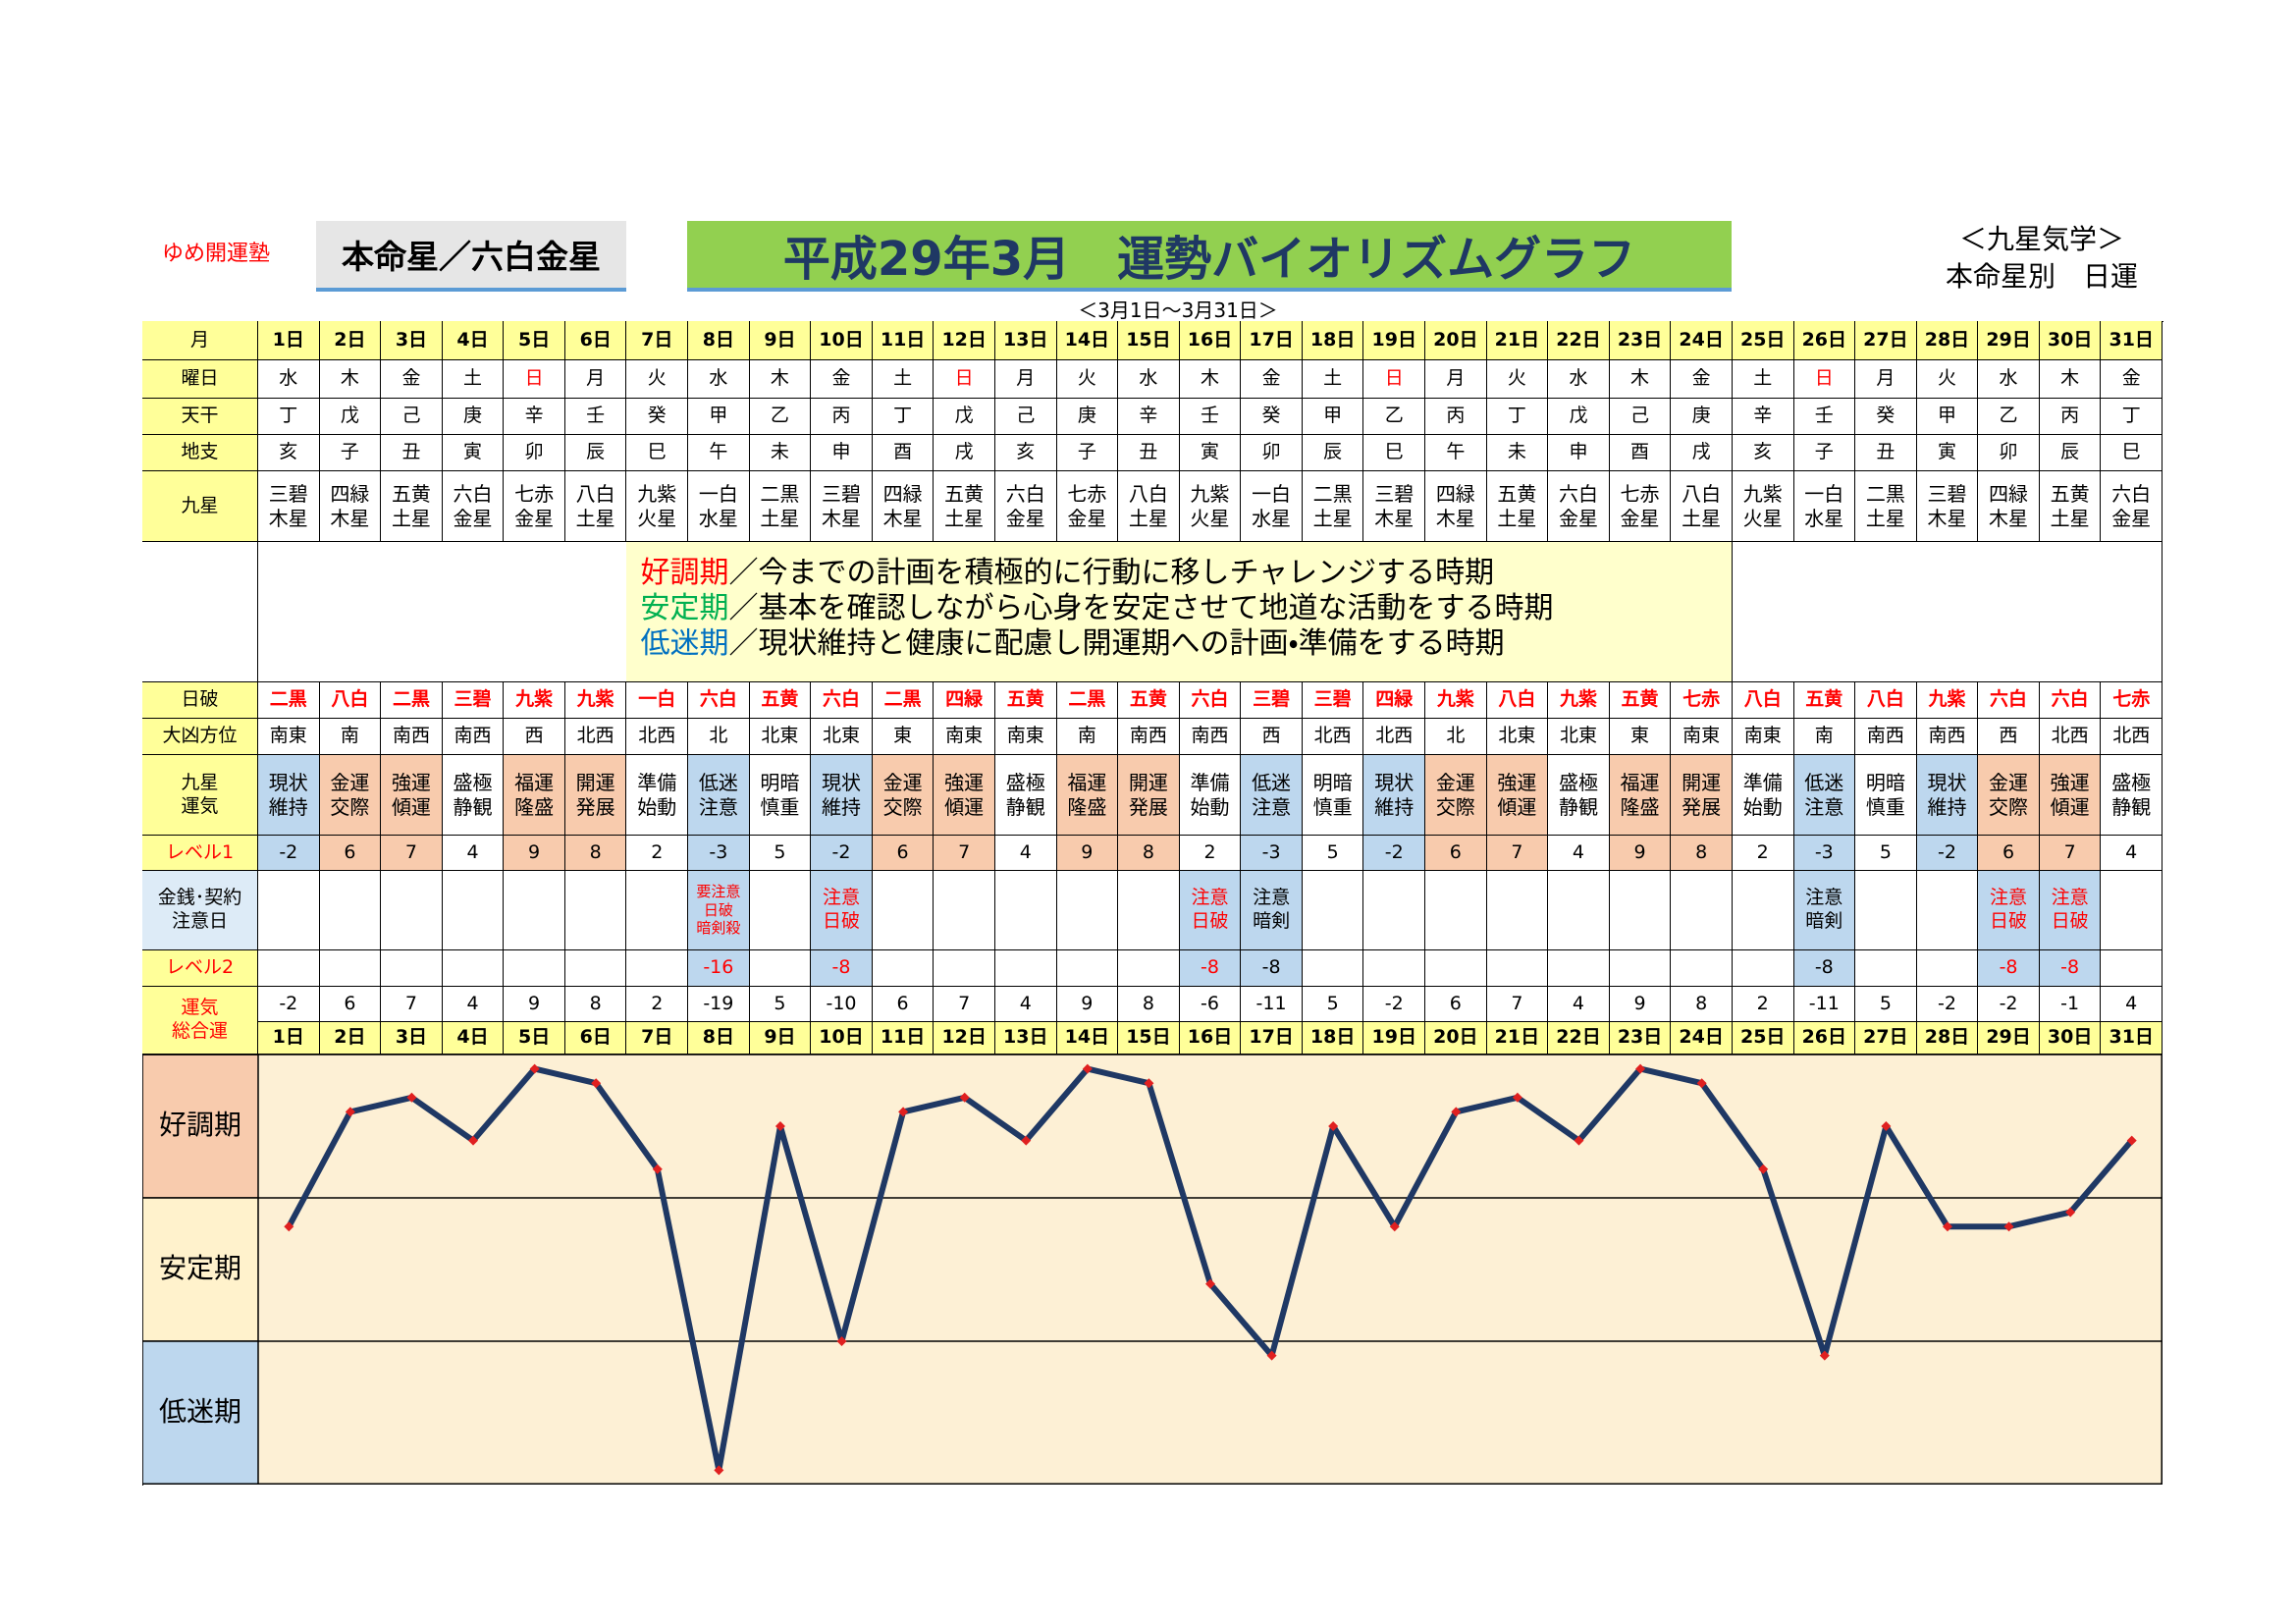  Describe the element at coordinates (1517, 1004) in the screenshot. I see `total-cell: 7` at that location.